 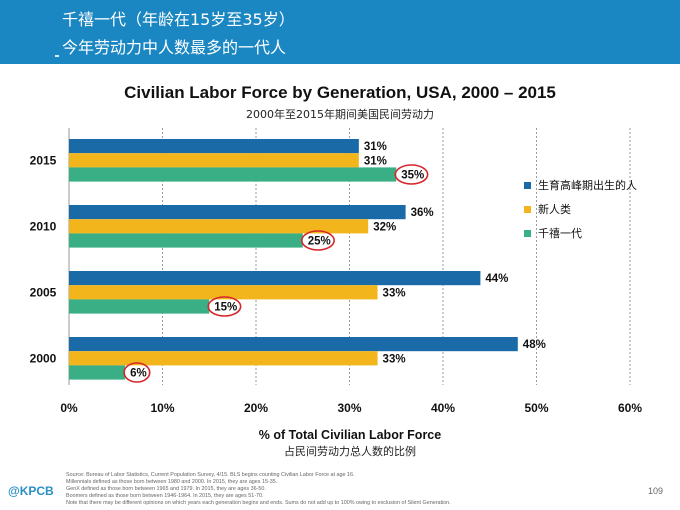 What do you see at coordinates (340, 114) in the screenshot?
I see `chart-subtitle: 2000年至2015年期间美国民间劳动力` at bounding box center [340, 114].